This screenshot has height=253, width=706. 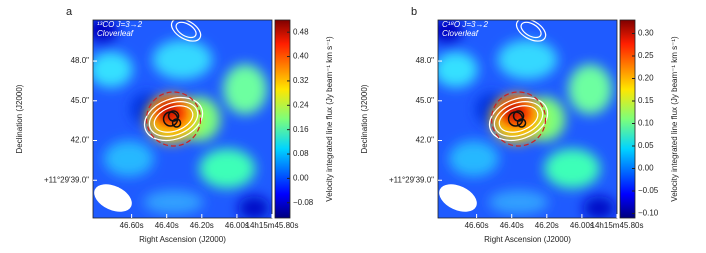 What do you see at coordinates (301, 153) in the screenshot?
I see `colorbar-tick-label: 0.08` at bounding box center [301, 153].